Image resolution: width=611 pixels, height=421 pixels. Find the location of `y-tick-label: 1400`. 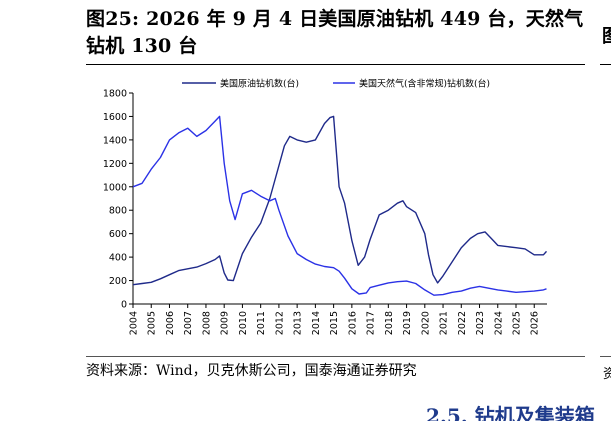

y-tick-label: 1400 is located at coordinates (115, 140).